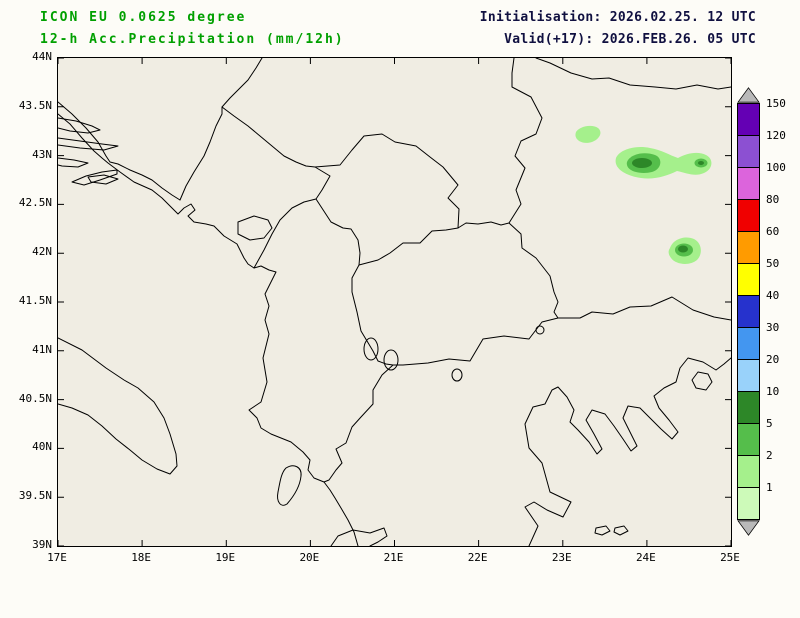  Describe the element at coordinates (776, 167) in the screenshot. I see `colorbar-tick-label: 100` at that location.